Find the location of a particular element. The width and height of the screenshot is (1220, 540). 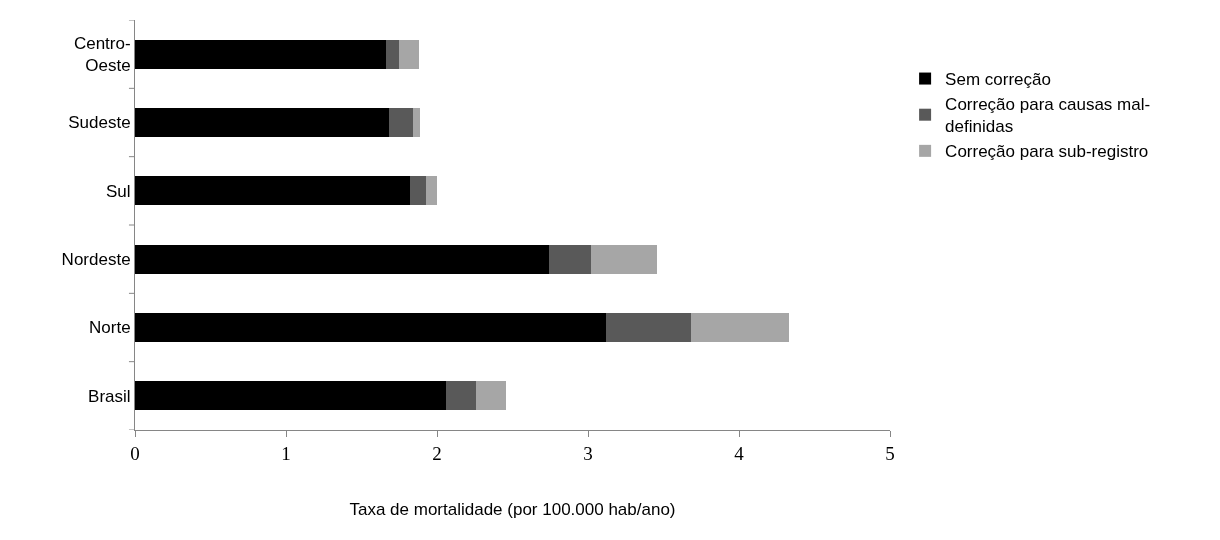

y-tick-label: Sudeste is located at coordinates (99, 123).